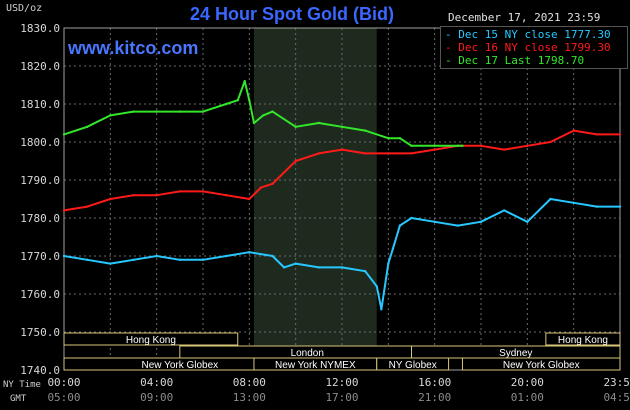 The image size is (630, 410). I want to click on session-label: Hong Kong, so click(151, 340).